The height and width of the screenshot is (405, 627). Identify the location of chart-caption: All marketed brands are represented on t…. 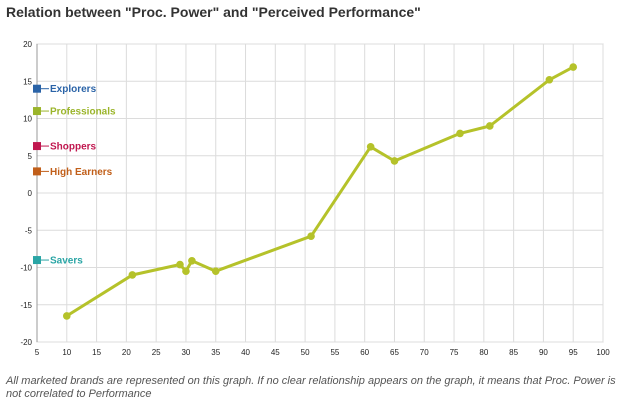
(311, 387).